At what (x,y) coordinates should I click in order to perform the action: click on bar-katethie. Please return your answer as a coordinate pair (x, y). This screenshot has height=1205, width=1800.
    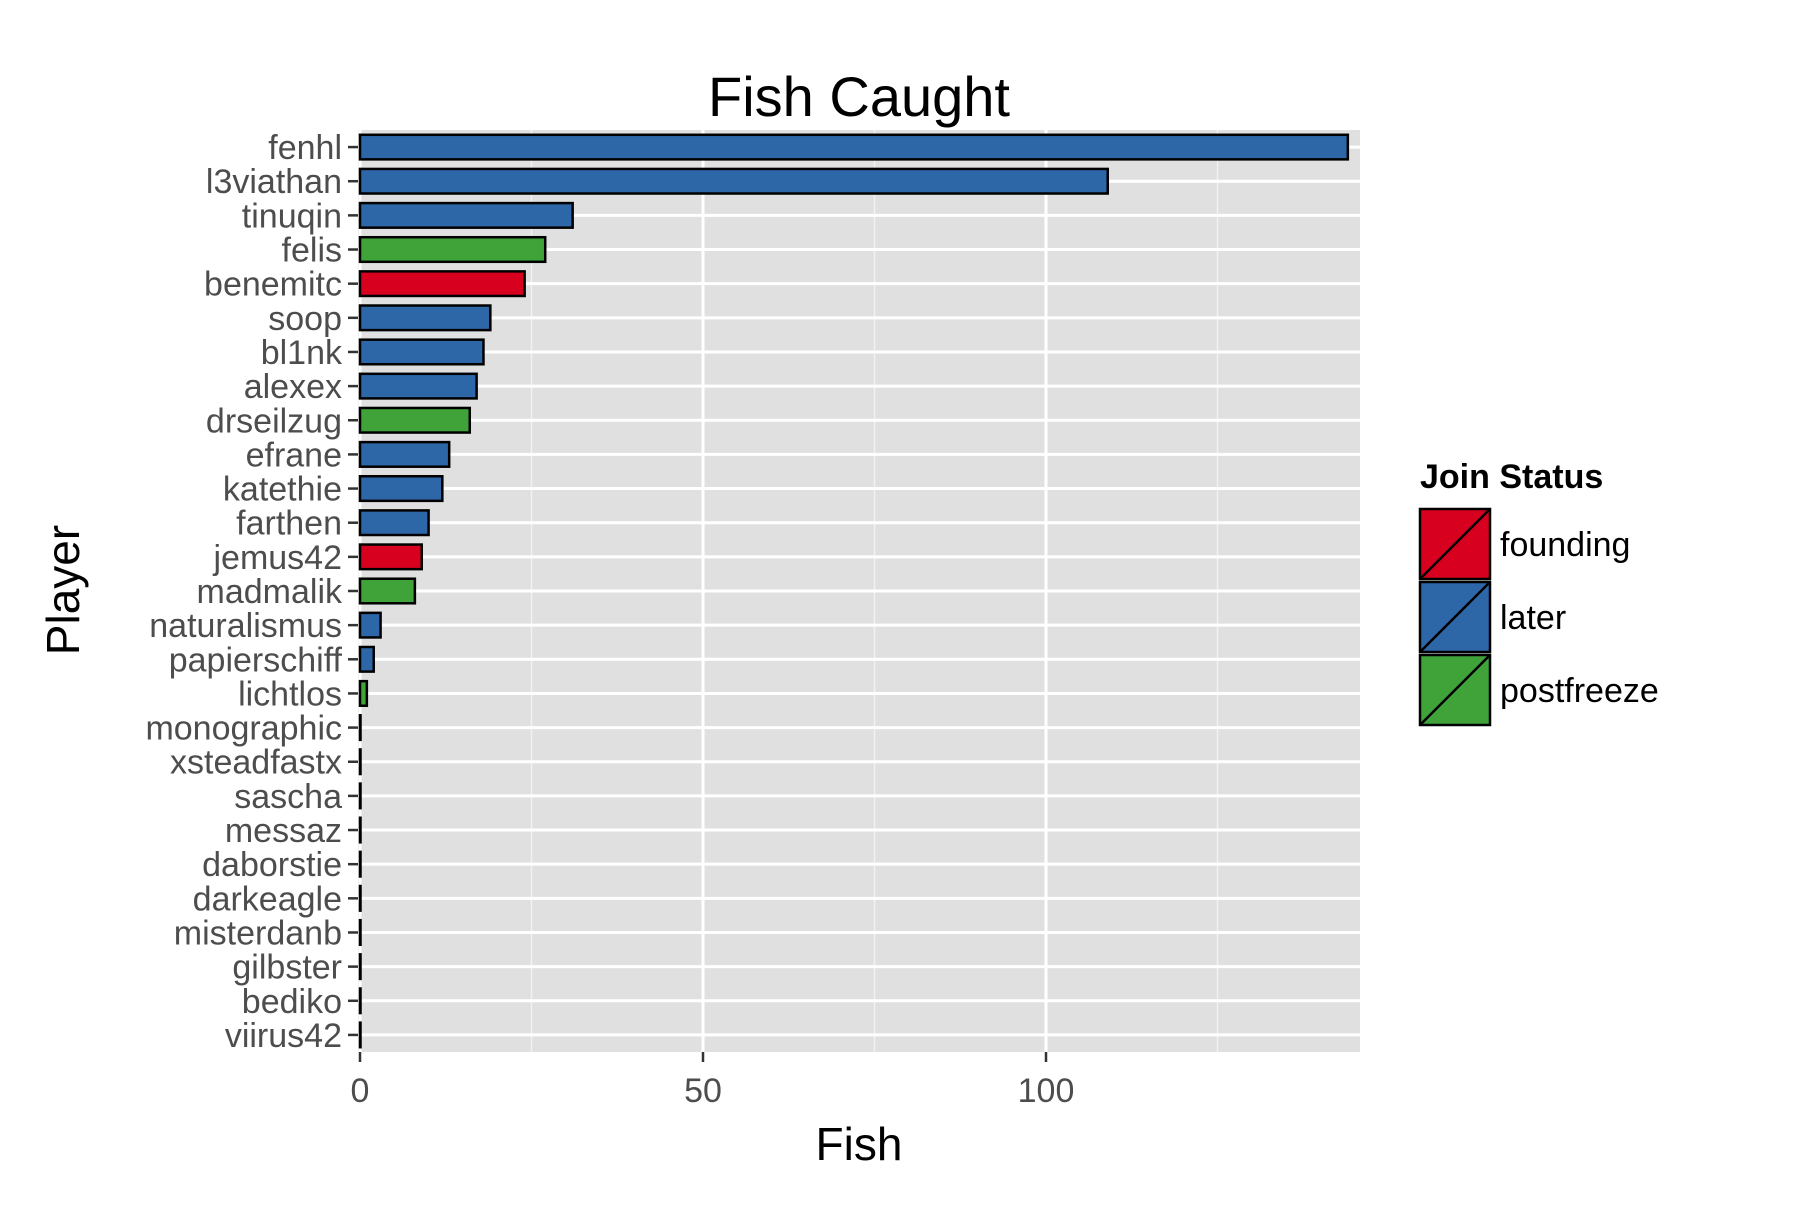
    Looking at the image, I should click on (401, 489).